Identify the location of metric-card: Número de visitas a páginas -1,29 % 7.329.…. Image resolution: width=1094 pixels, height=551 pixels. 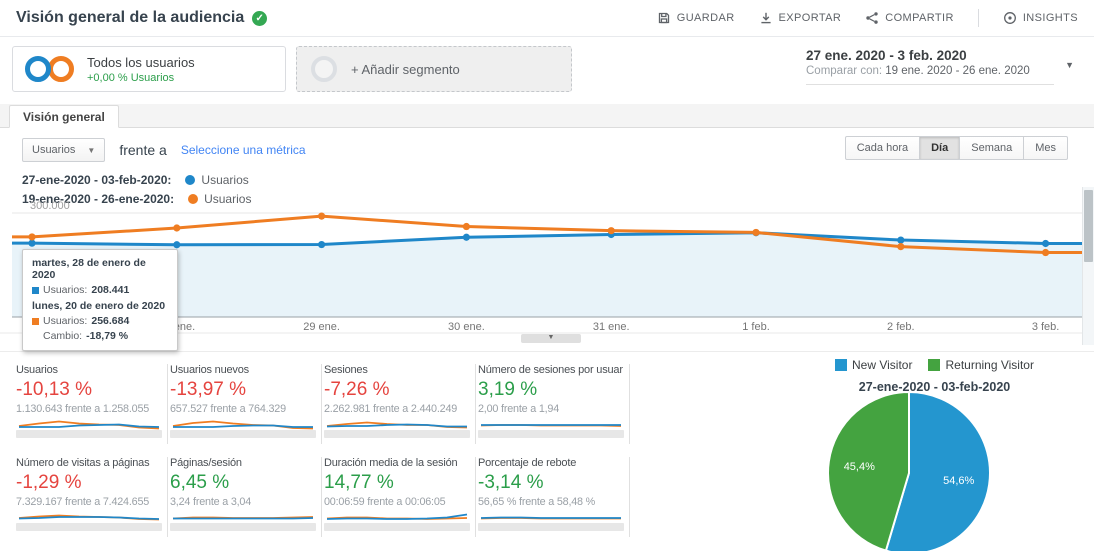
(91, 497).